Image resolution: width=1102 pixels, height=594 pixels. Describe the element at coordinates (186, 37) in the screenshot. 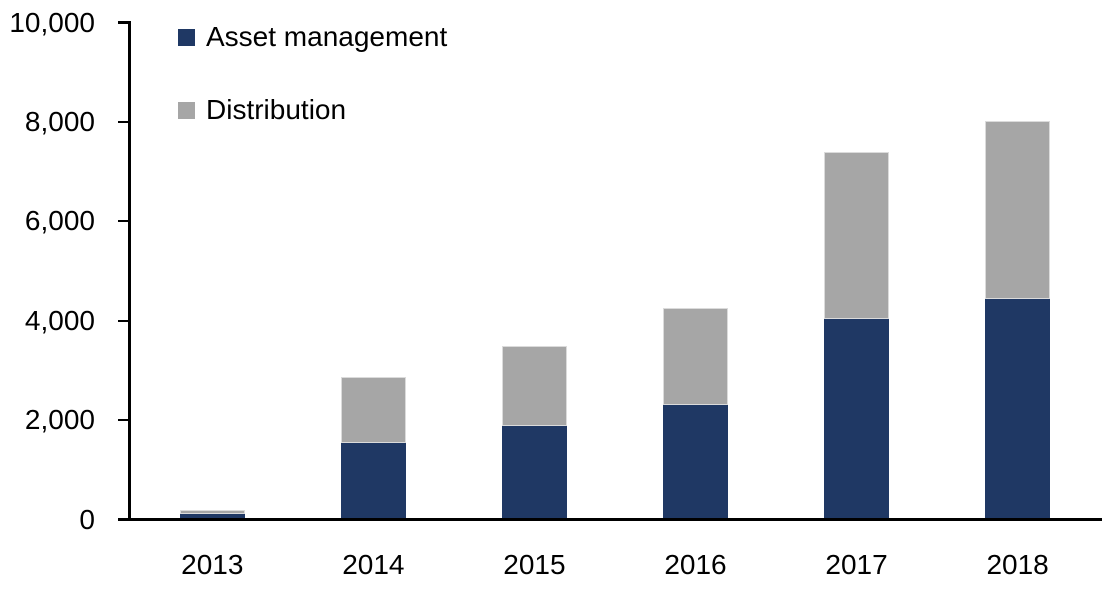

I see `legend-swatch-asset-management-icon` at that location.